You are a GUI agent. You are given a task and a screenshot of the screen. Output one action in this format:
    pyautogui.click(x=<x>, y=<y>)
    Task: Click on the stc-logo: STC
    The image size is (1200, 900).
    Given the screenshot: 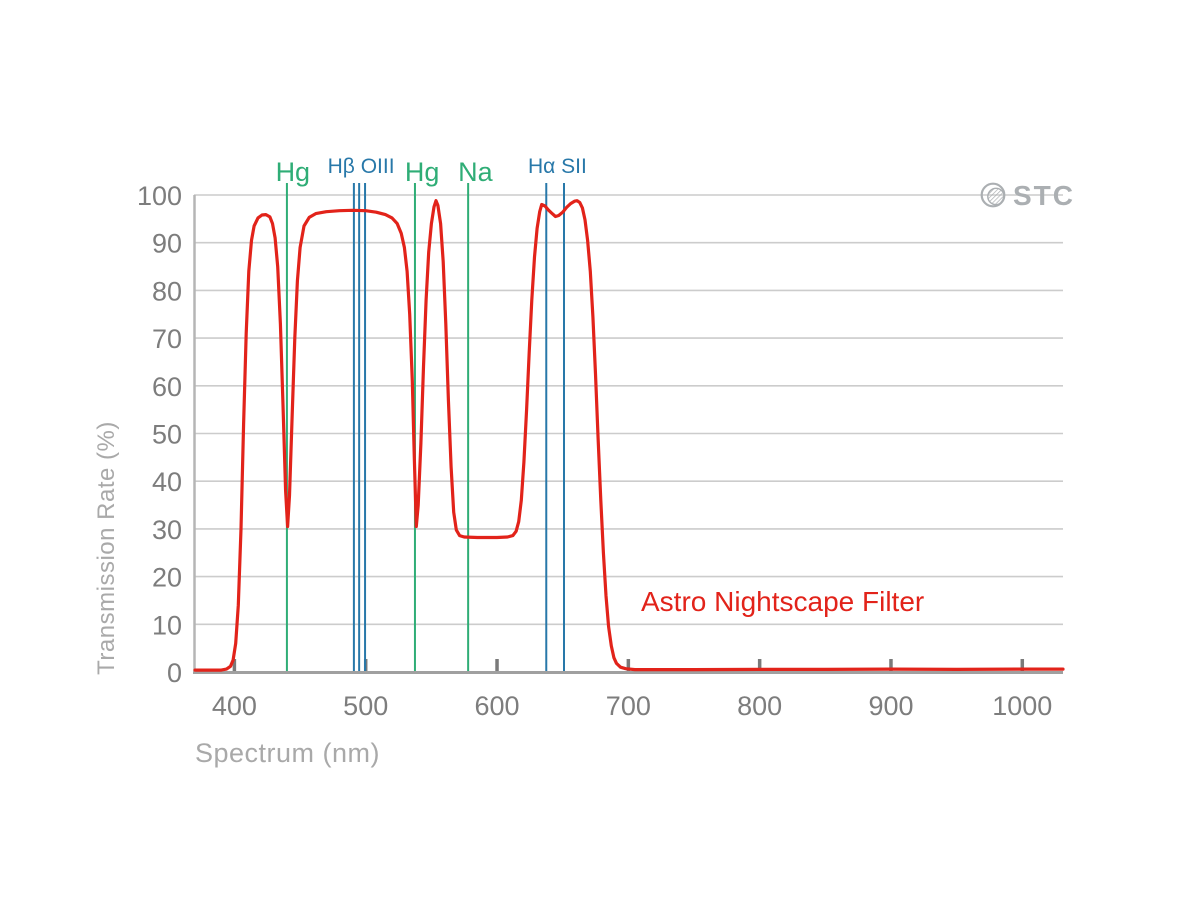 What is the action you would take?
    pyautogui.click(x=1027, y=196)
    